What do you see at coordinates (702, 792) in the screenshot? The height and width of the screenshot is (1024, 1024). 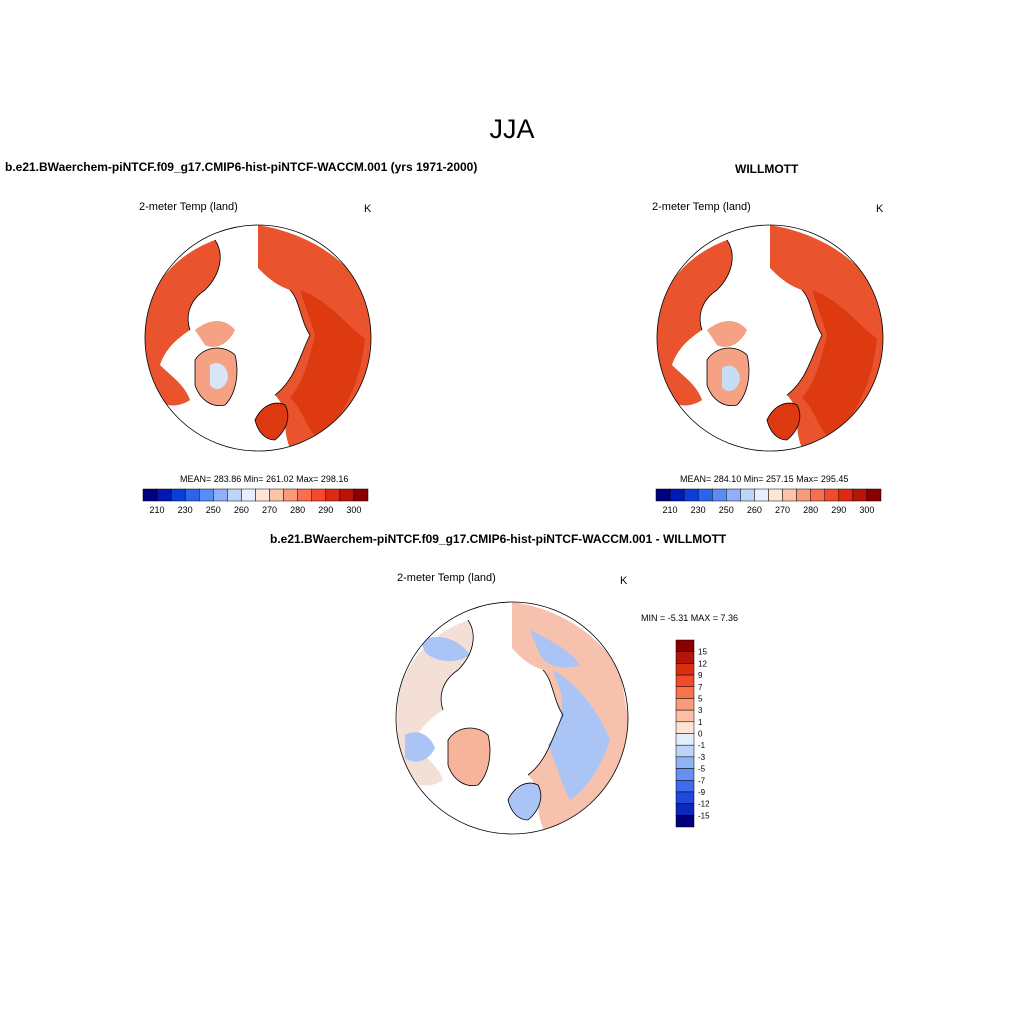 I see `colorbar-diff-label: -9` at bounding box center [702, 792].